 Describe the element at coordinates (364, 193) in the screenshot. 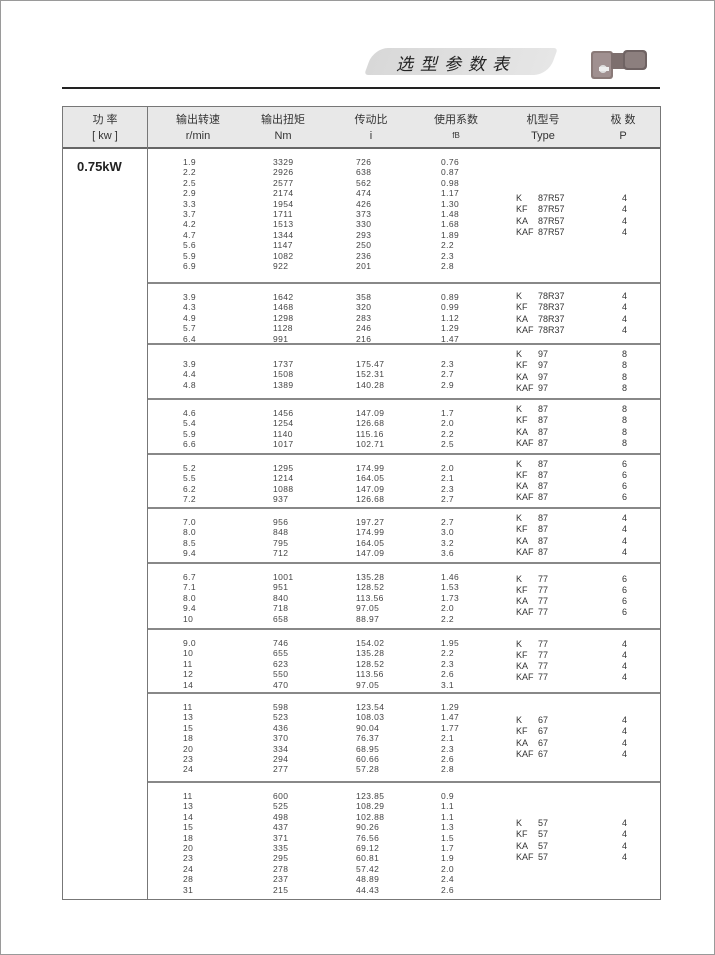

I see `ratio-cell: 474` at that location.